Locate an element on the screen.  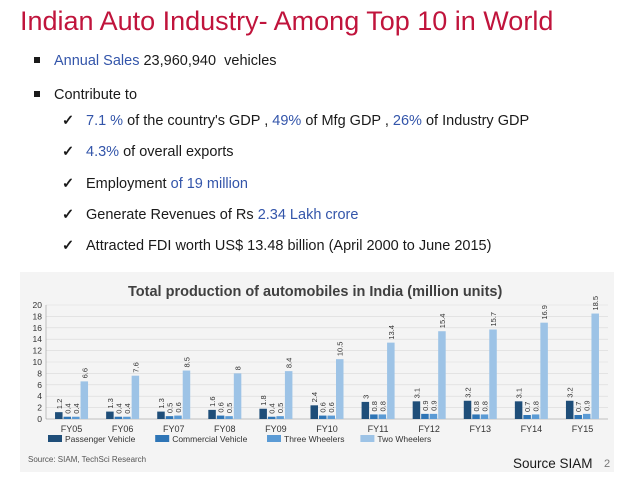
exports-text: of overall exports is located at coordinates (178, 152).